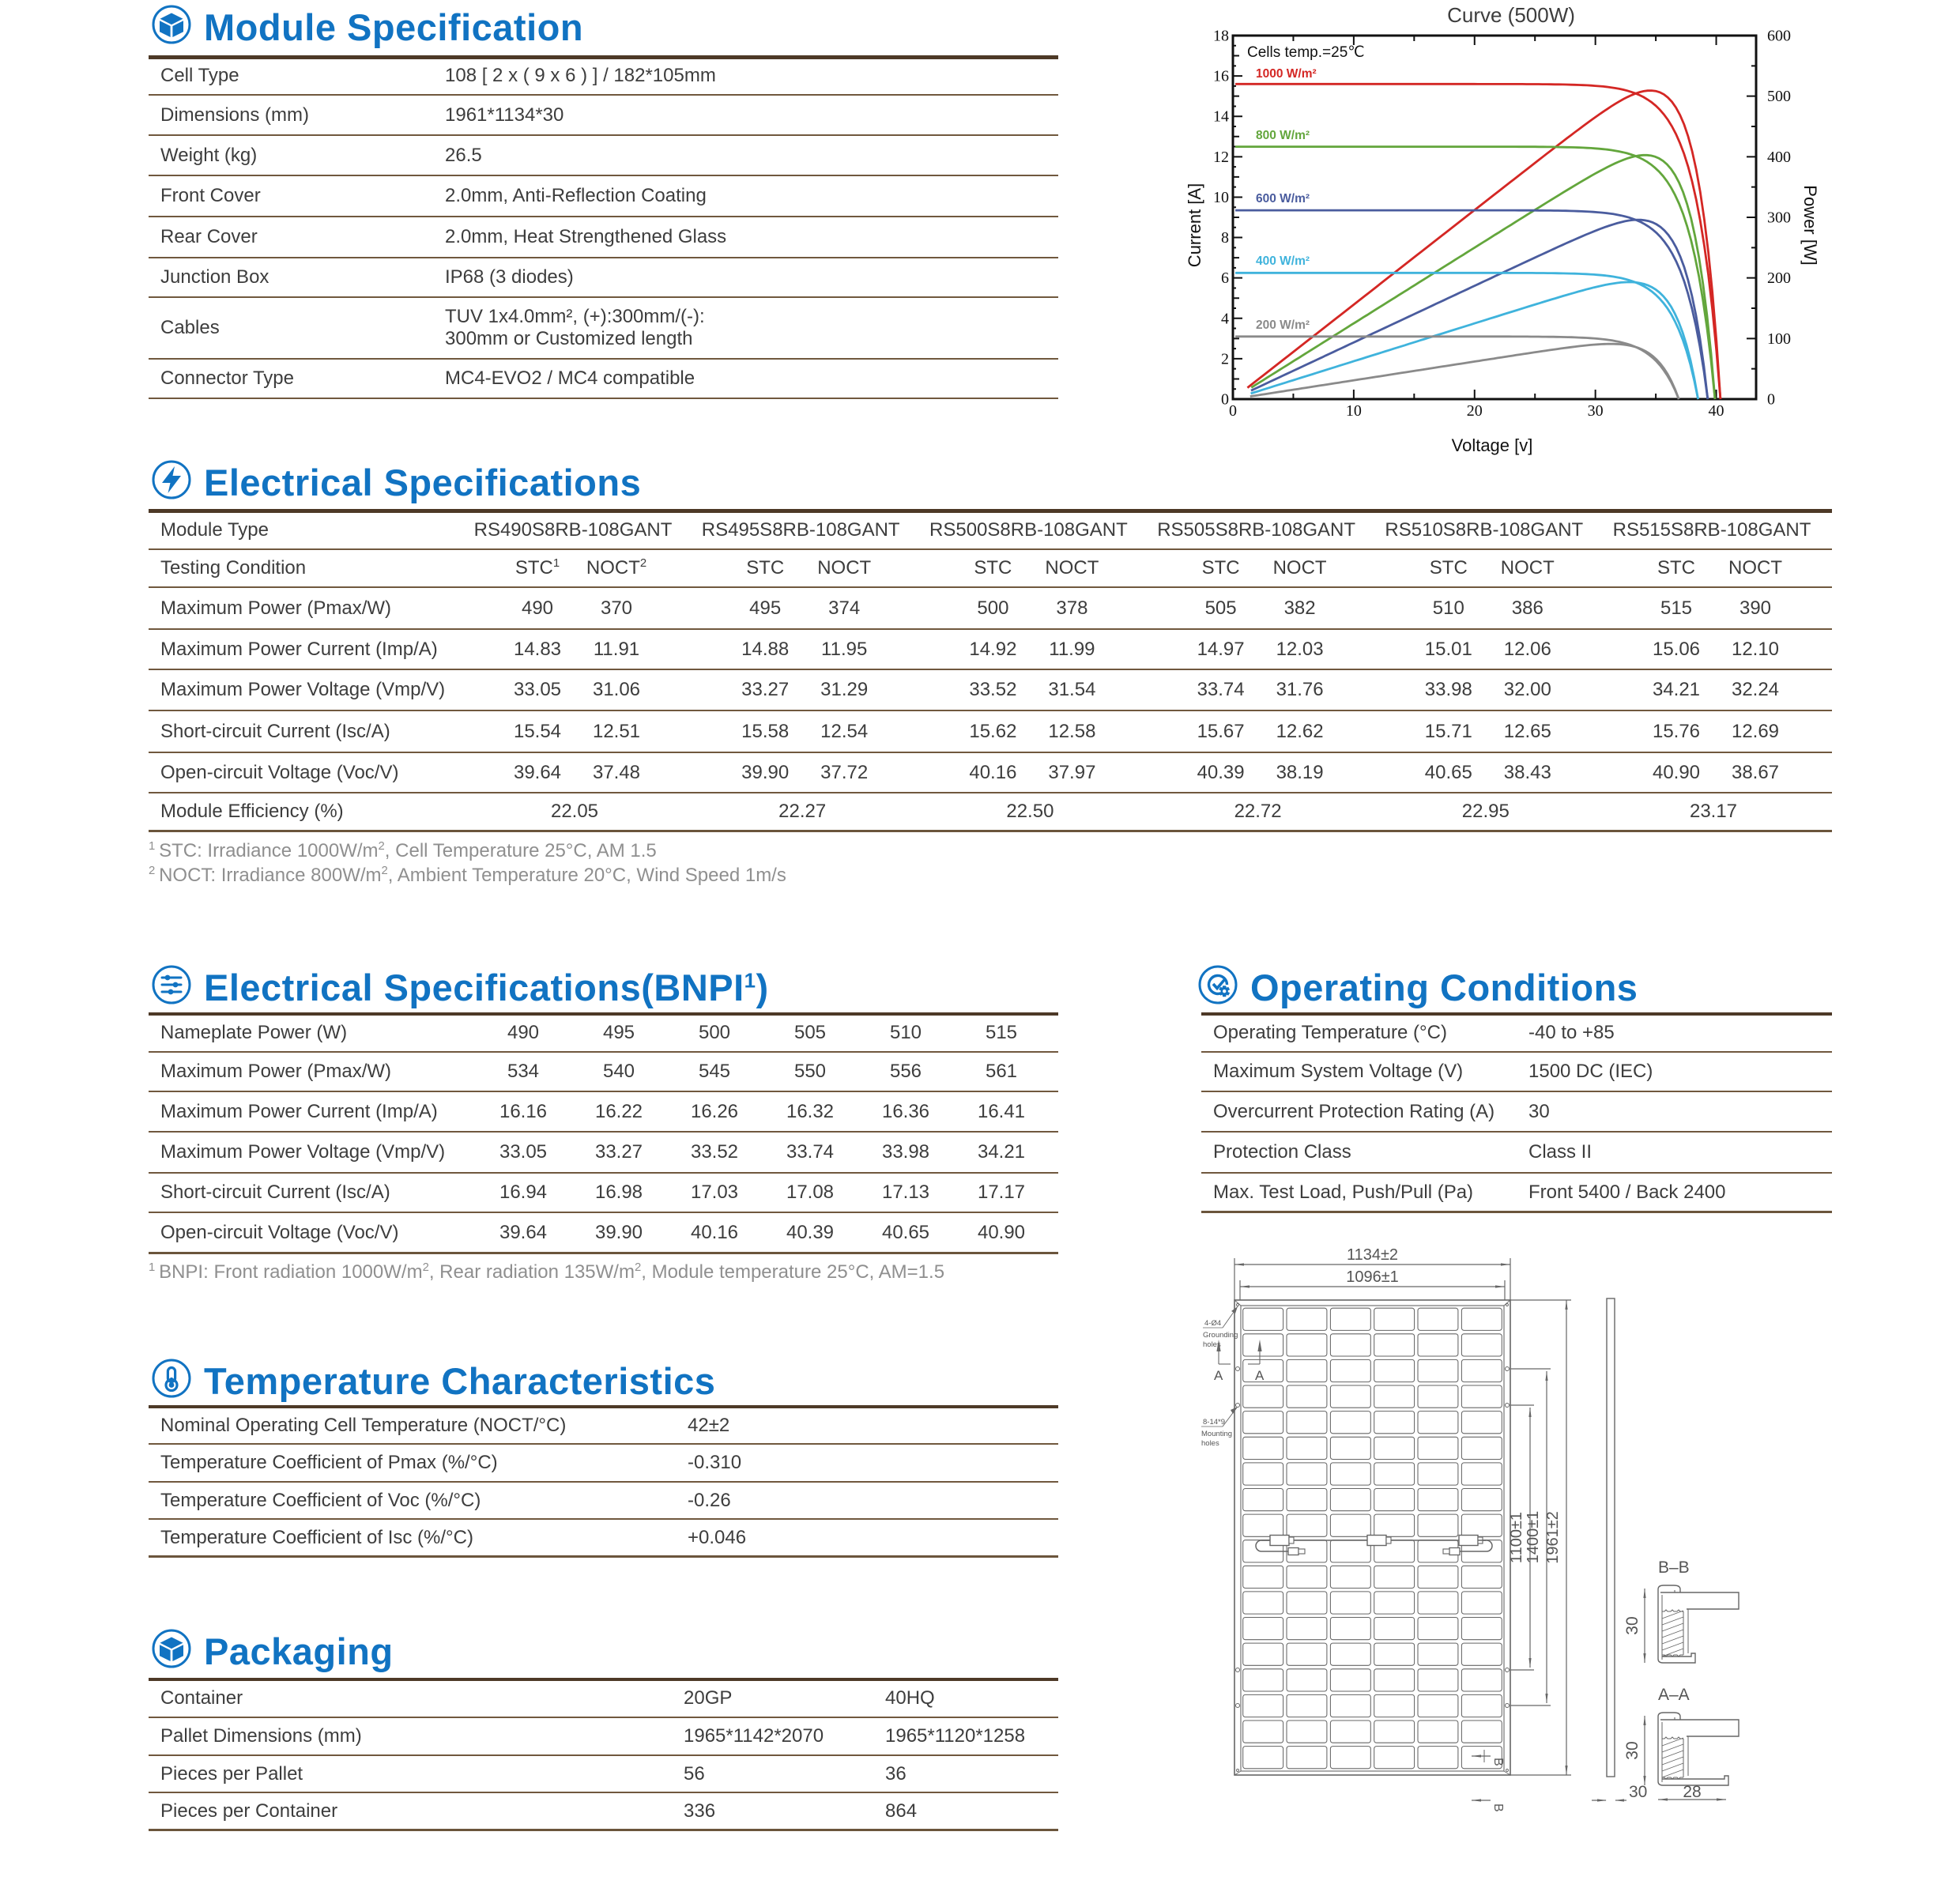  Describe the element at coordinates (1306, 52) in the screenshot. I see `svg-text: Cells temp.=25℃` at that location.